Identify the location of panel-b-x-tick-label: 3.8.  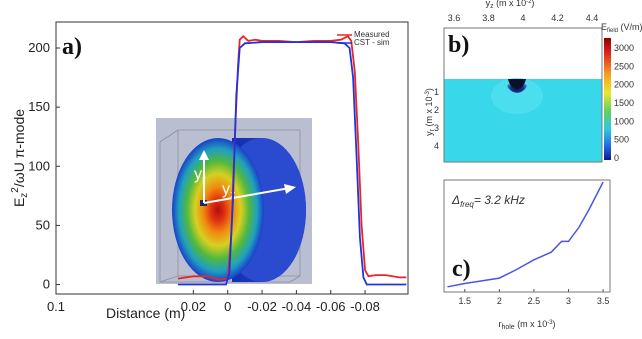
(488, 18).